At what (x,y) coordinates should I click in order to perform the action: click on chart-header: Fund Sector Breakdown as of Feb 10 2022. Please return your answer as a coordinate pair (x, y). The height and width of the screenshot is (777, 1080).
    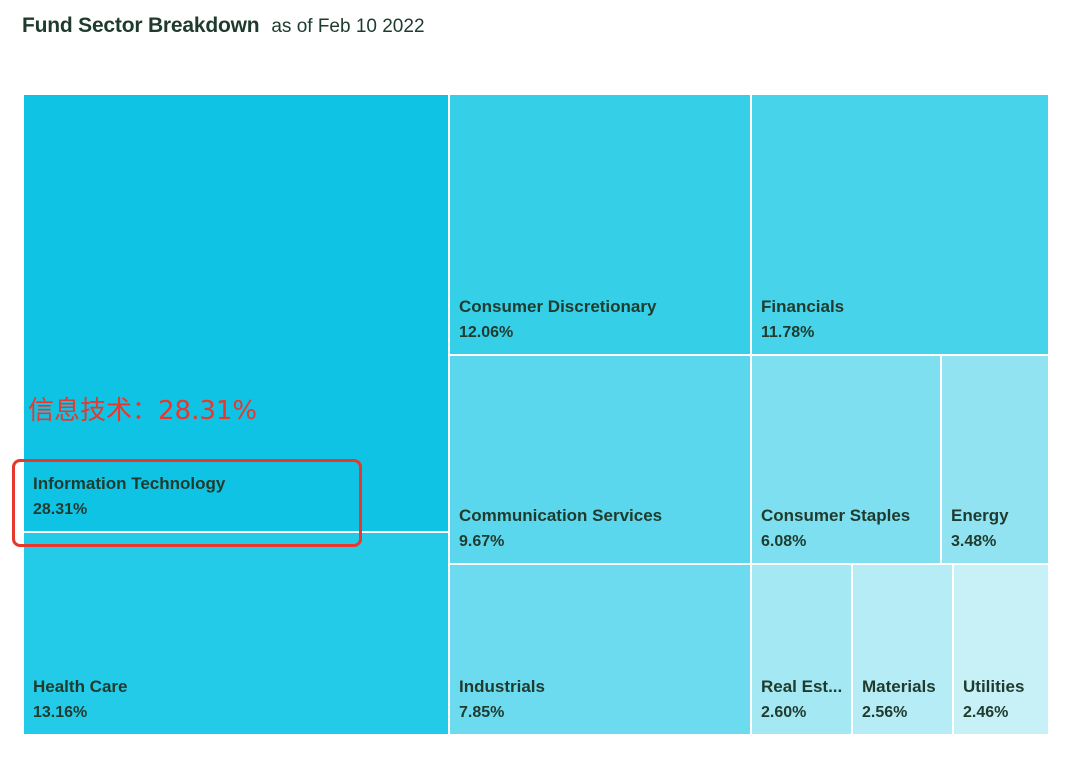
    Looking at the image, I should click on (223, 26).